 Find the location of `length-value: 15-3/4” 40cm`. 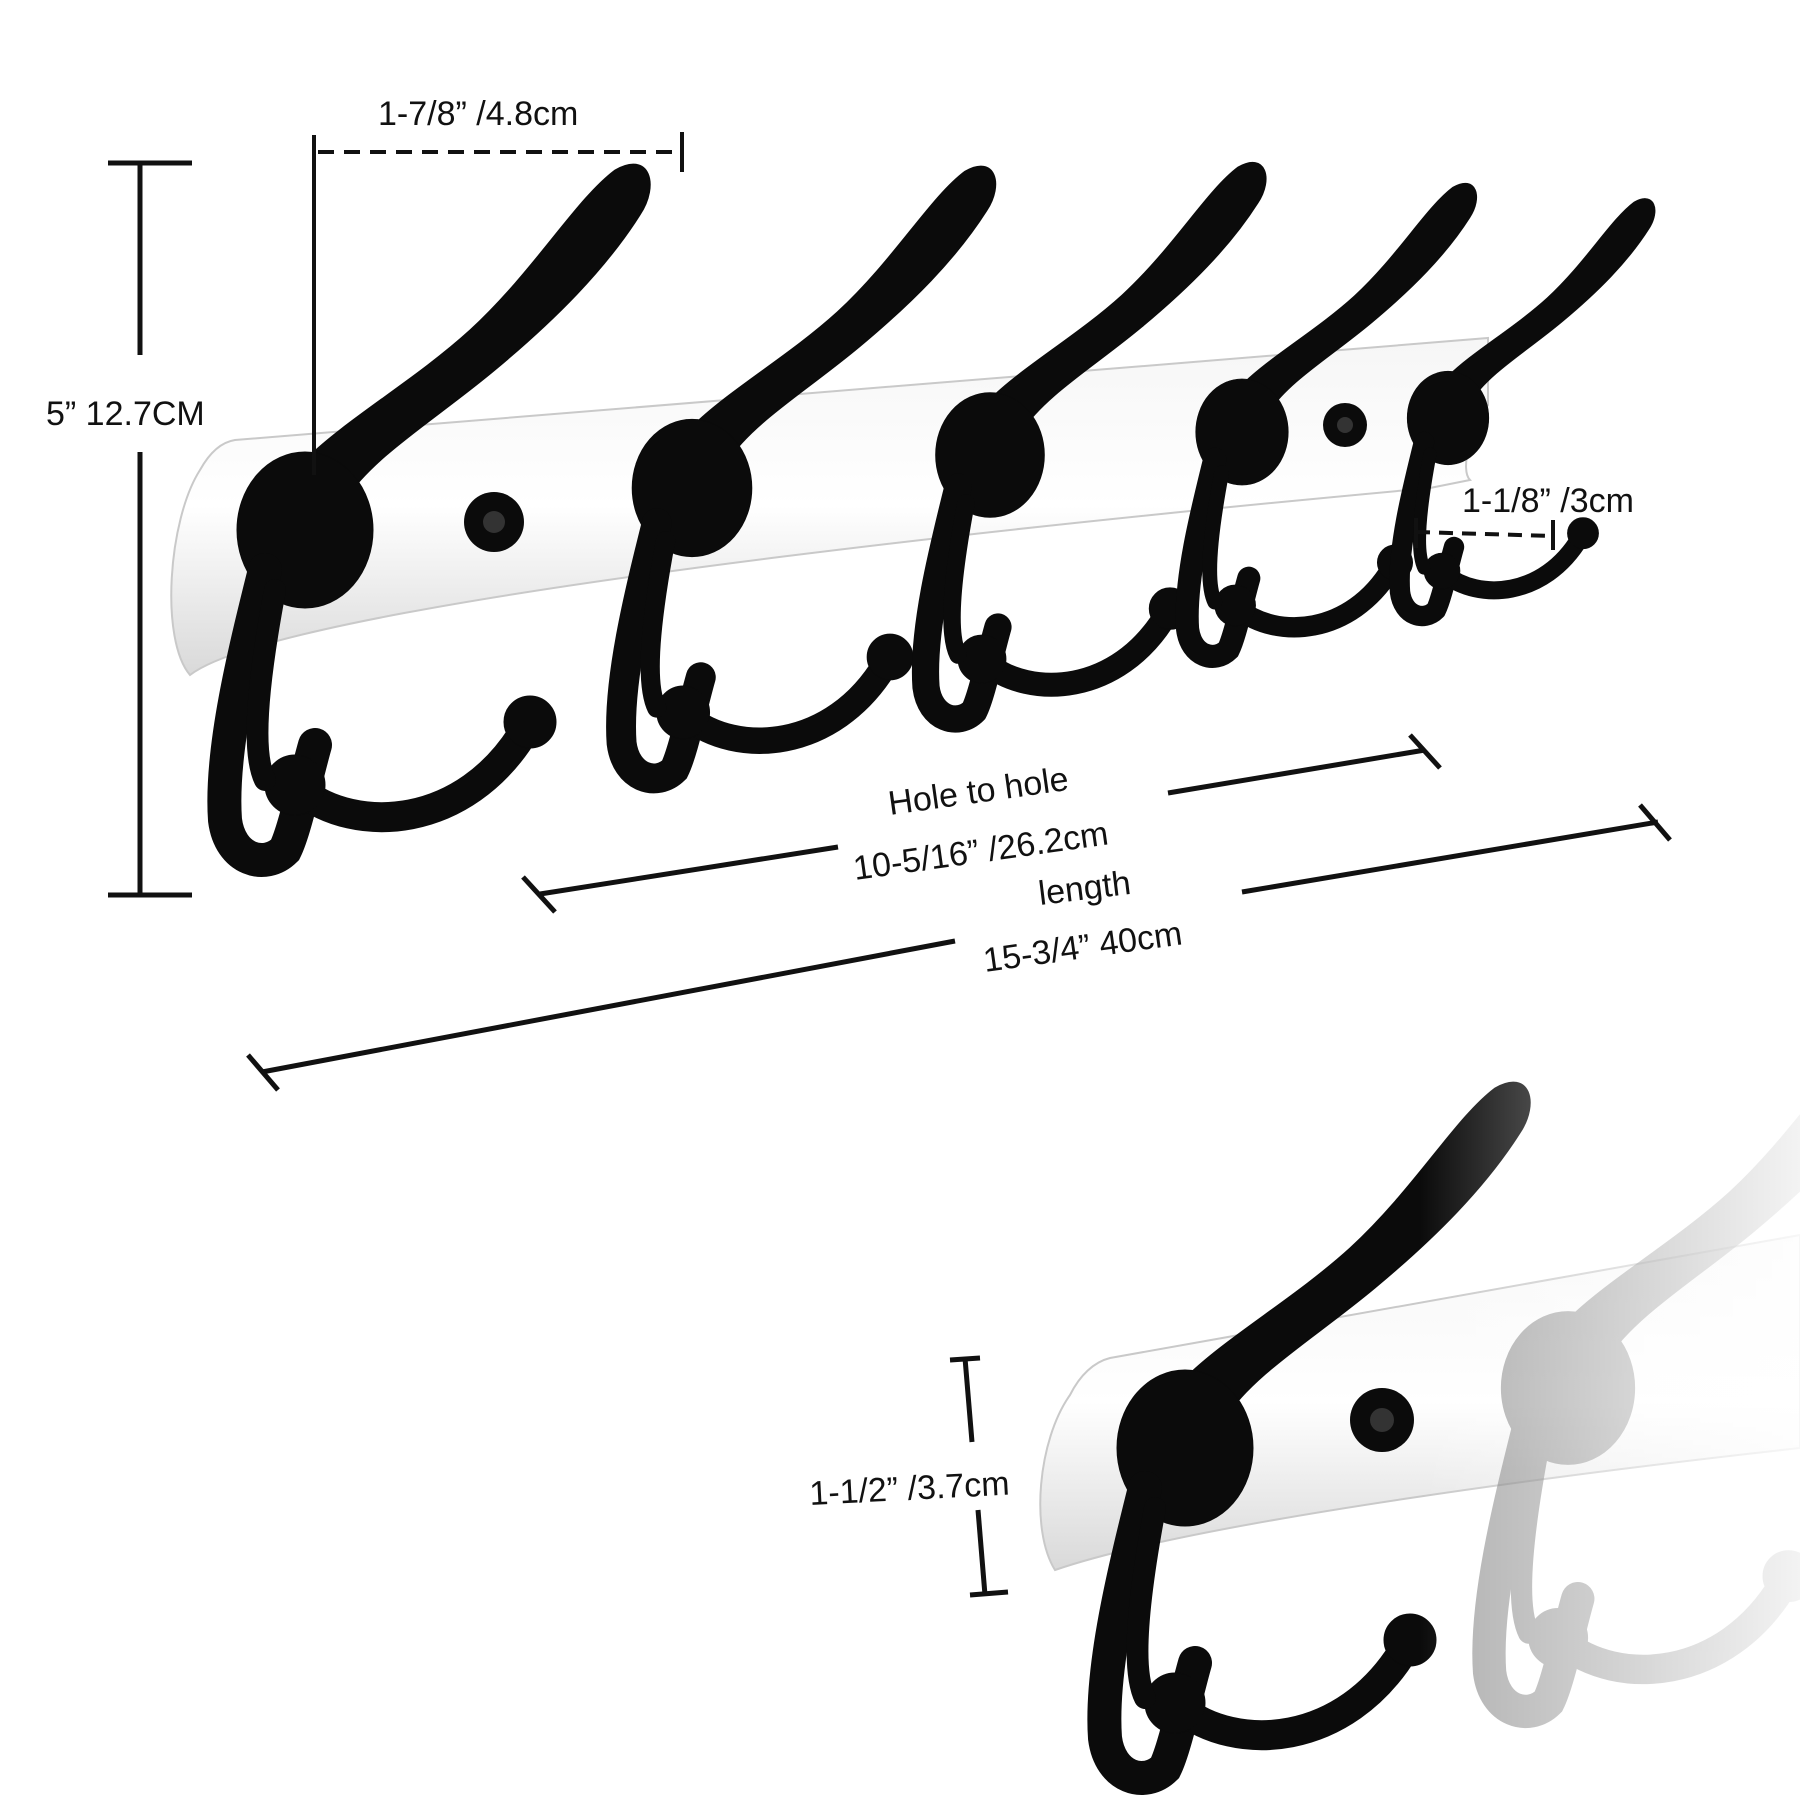

length-value: 15-3/4” 40cm is located at coordinates (1083, 947).